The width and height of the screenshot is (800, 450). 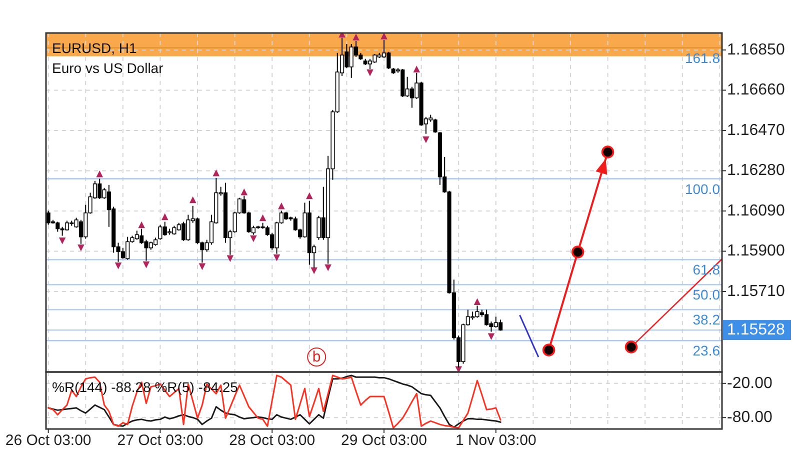 What do you see at coordinates (749, 383) in the screenshot?
I see `y-tick-label: -20.00` at bounding box center [749, 383].